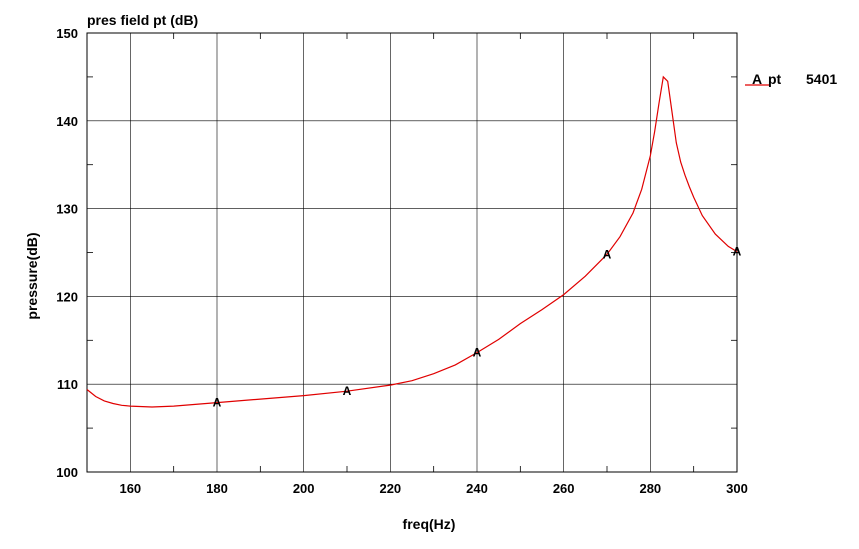 The image size is (859, 549). I want to click on x-tick-label: 160, so click(130, 488).